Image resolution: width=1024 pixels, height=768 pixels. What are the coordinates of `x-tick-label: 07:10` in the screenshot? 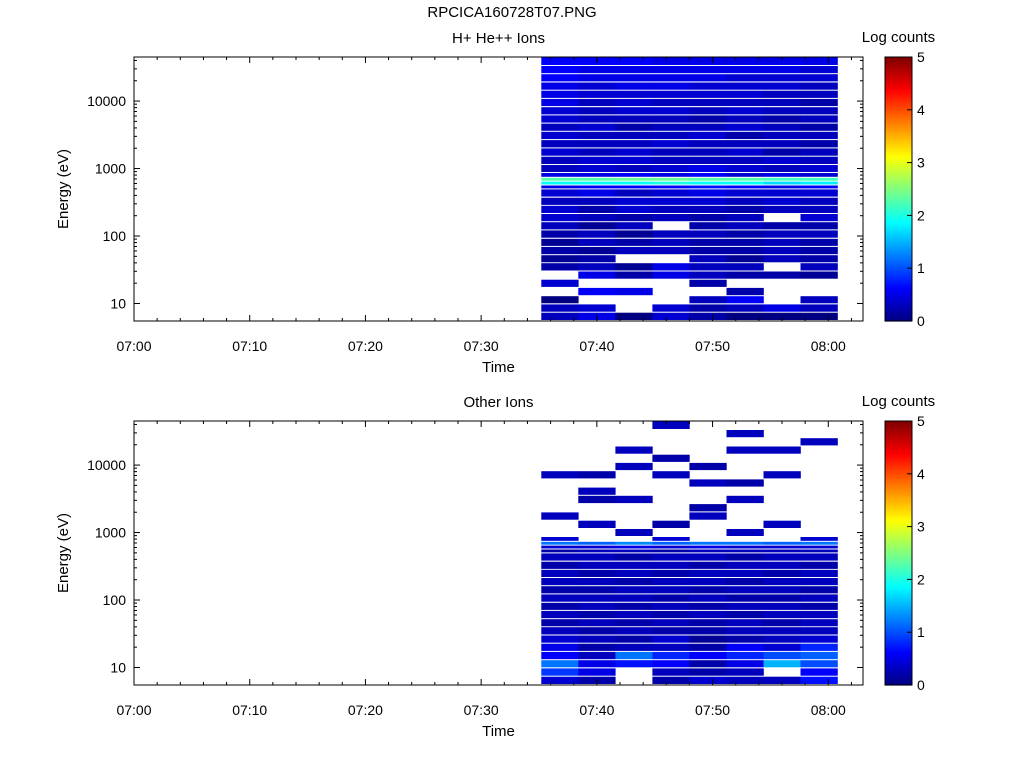 It's located at (249, 710).